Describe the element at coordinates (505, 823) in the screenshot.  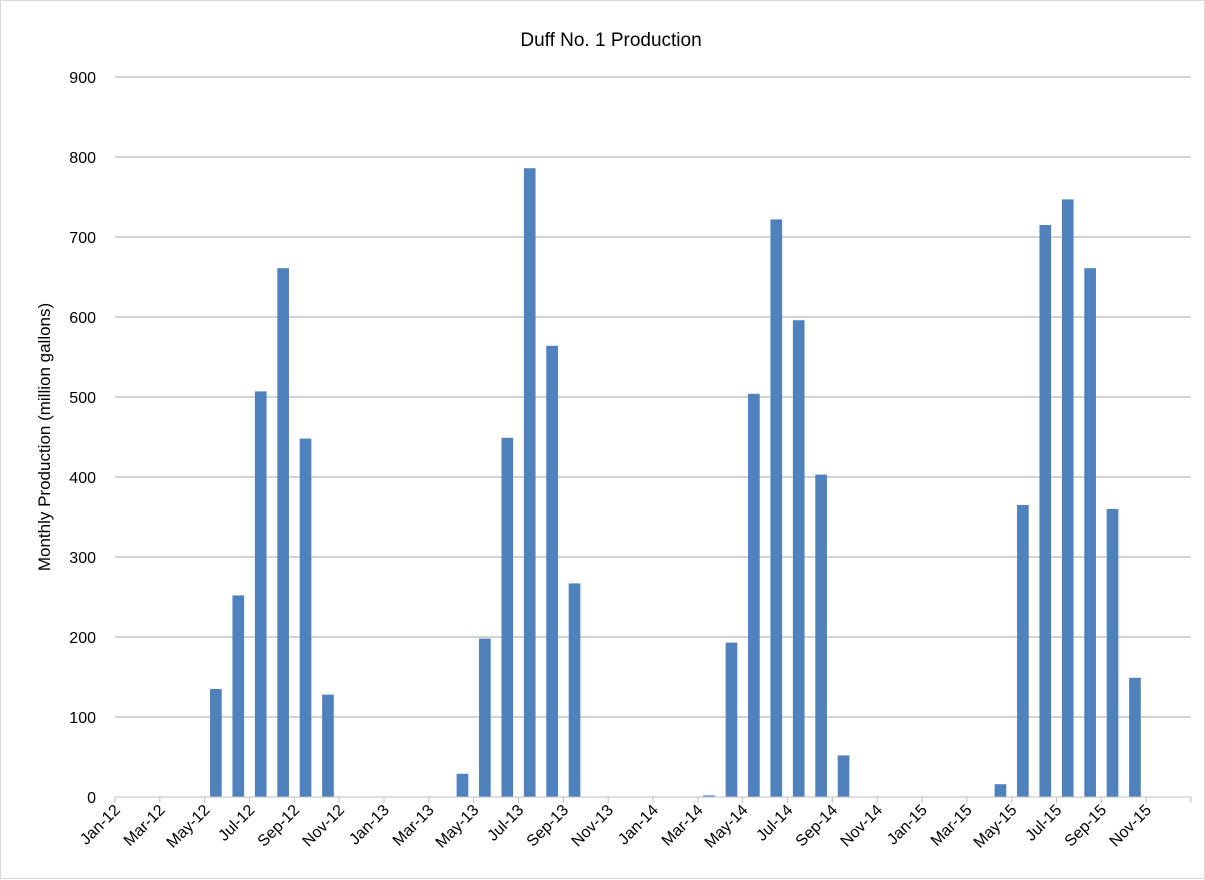
I see `x-tick-label: Jul-13` at that location.